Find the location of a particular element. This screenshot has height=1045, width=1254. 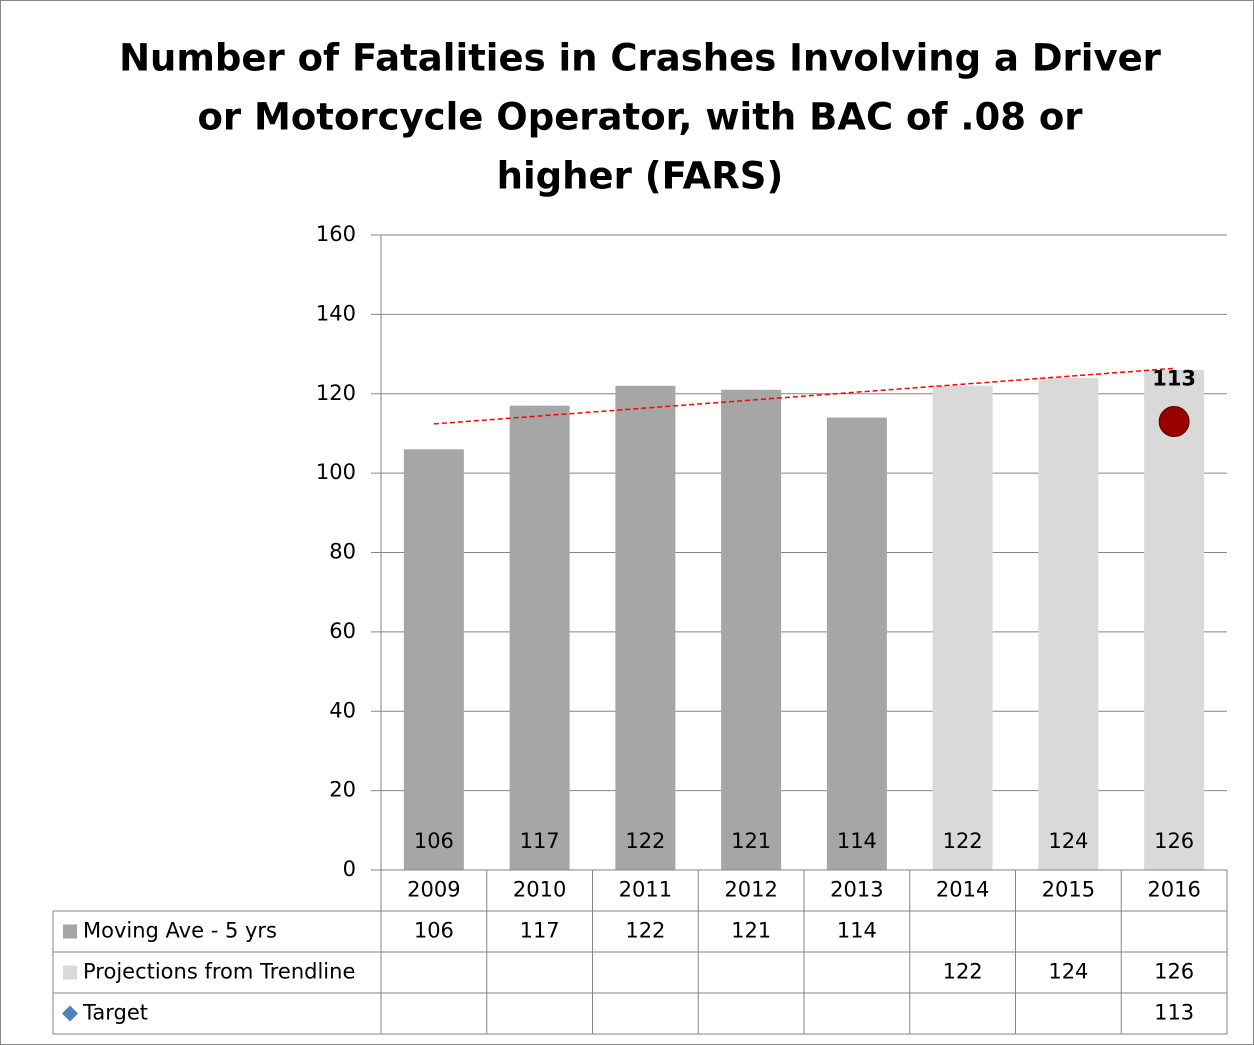

x-tick-label: 2012 is located at coordinates (750, 890).